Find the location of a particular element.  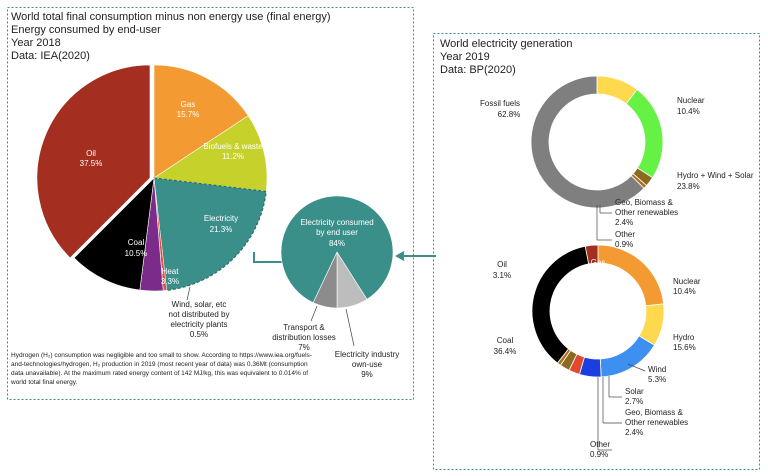

bottom-label-geo-line1: Geo, Biomass & is located at coordinates (654, 412).